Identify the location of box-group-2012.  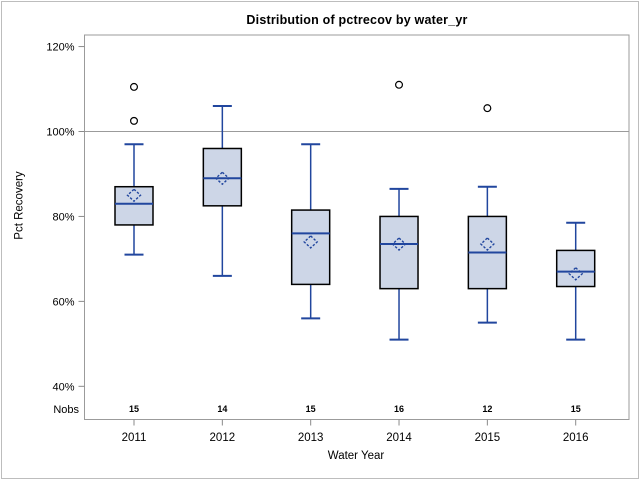
(222, 191).